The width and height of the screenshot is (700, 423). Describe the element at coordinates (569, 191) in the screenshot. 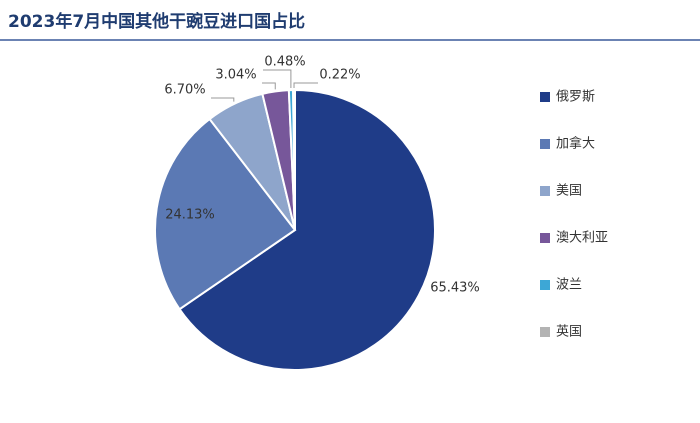

I see `legend-label: 美国` at that location.